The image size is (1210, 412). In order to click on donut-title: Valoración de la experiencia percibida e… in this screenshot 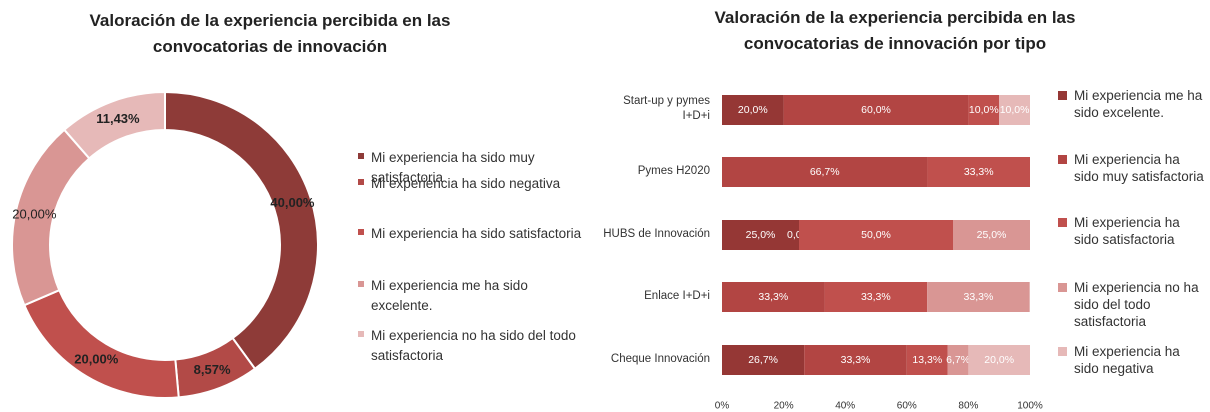, I will do `click(270, 33)`.